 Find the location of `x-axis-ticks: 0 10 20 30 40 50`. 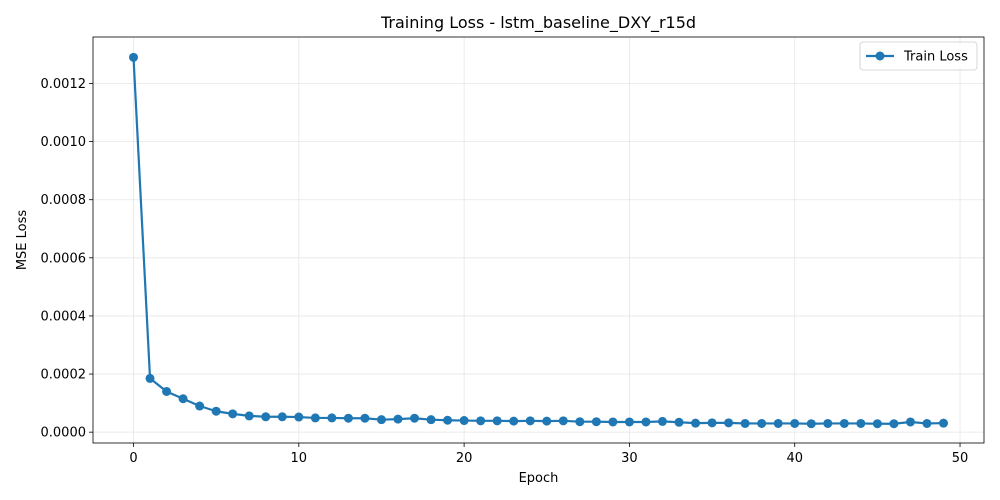

x-axis-ticks: 0 10 20 30 40 50 is located at coordinates (548, 454).